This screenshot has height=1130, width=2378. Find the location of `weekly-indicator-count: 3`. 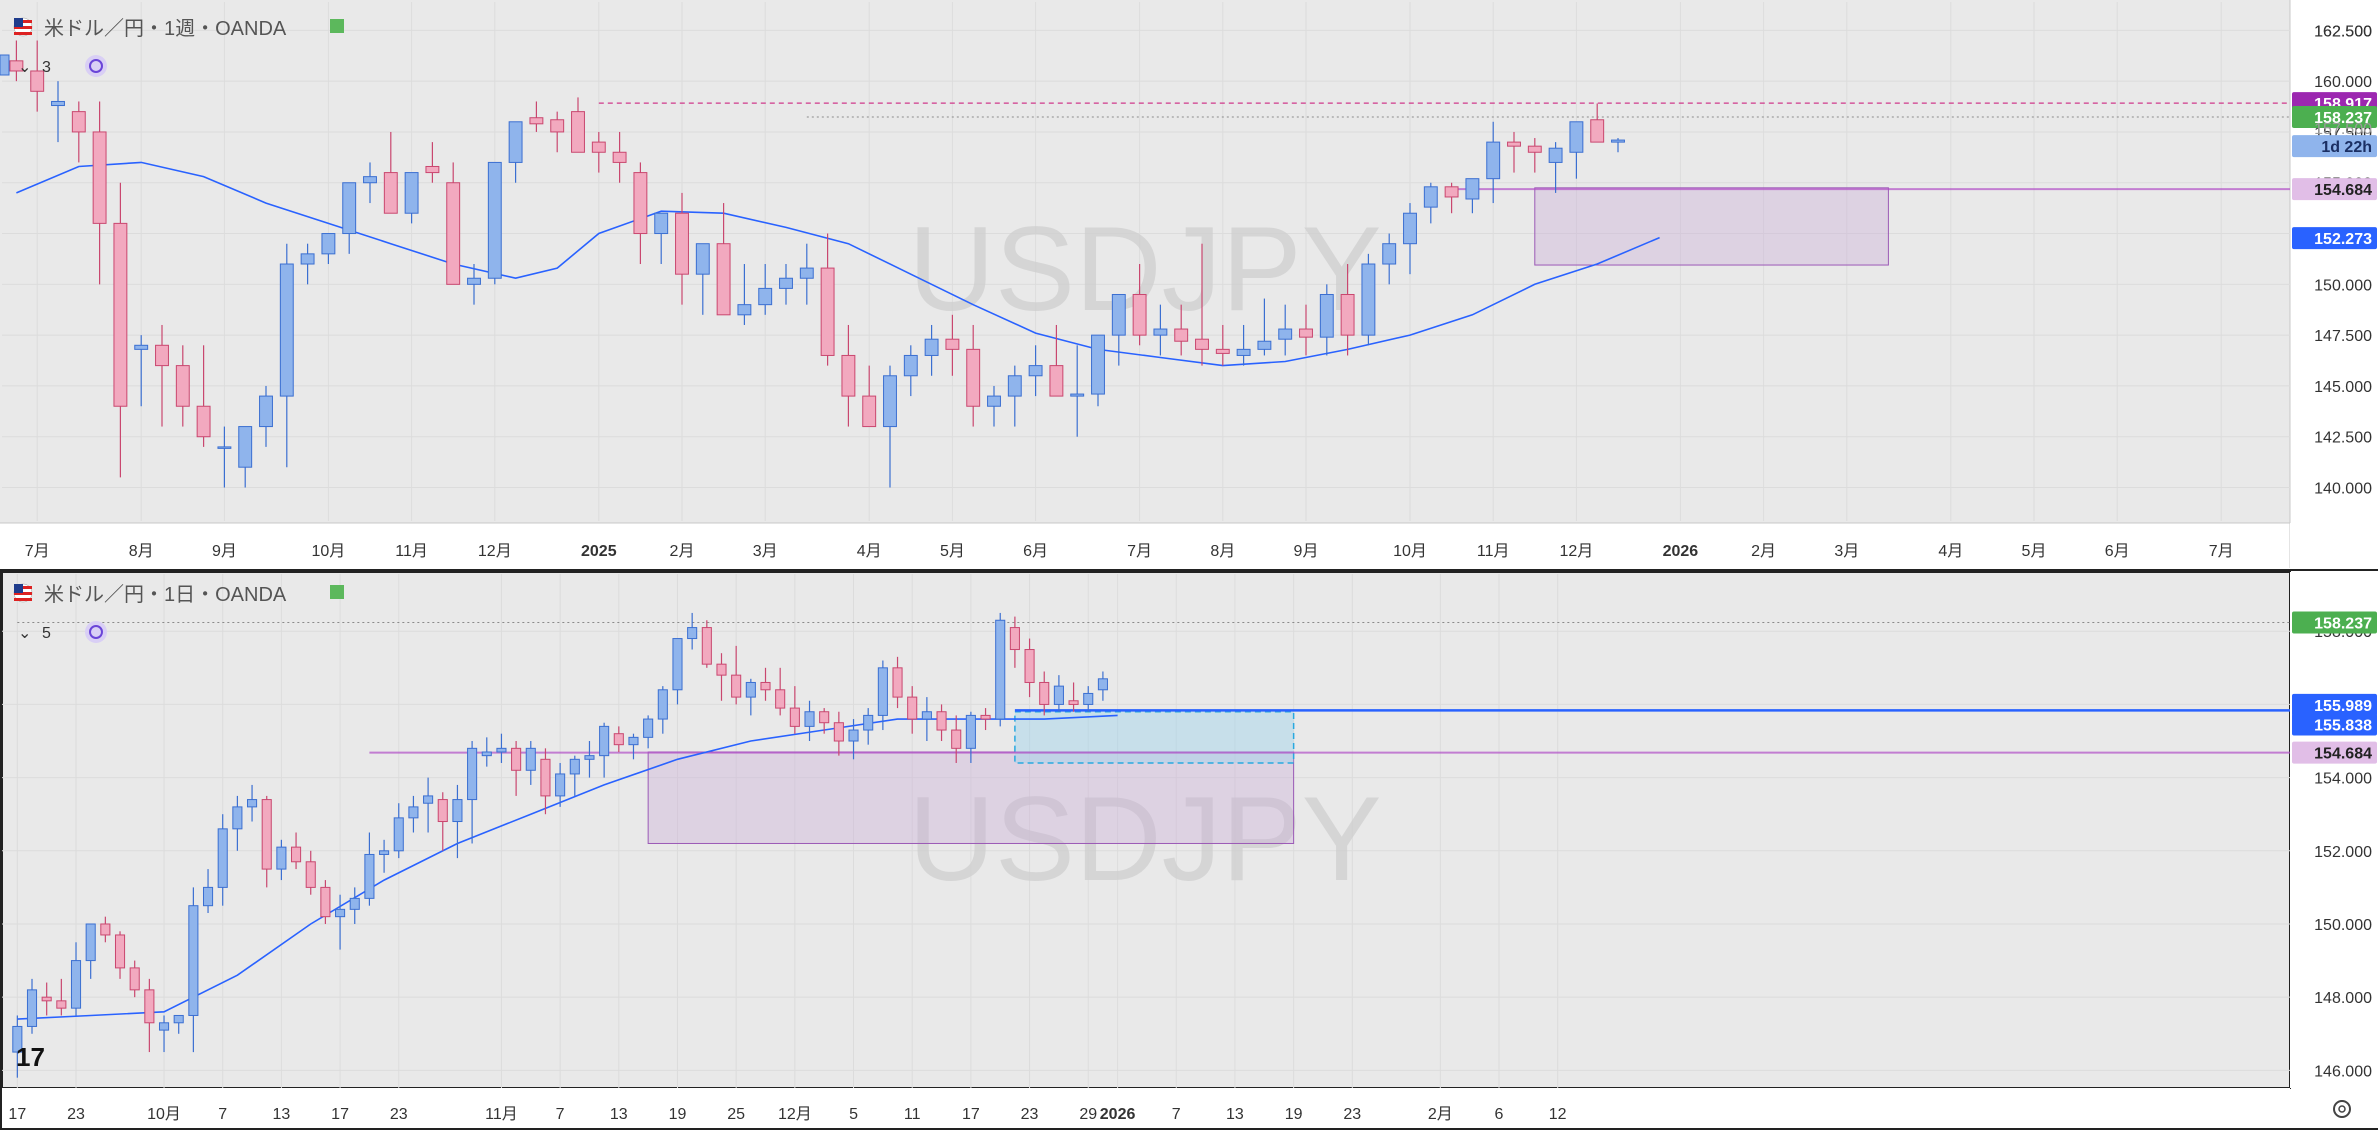

weekly-indicator-count: 3 is located at coordinates (46, 67).